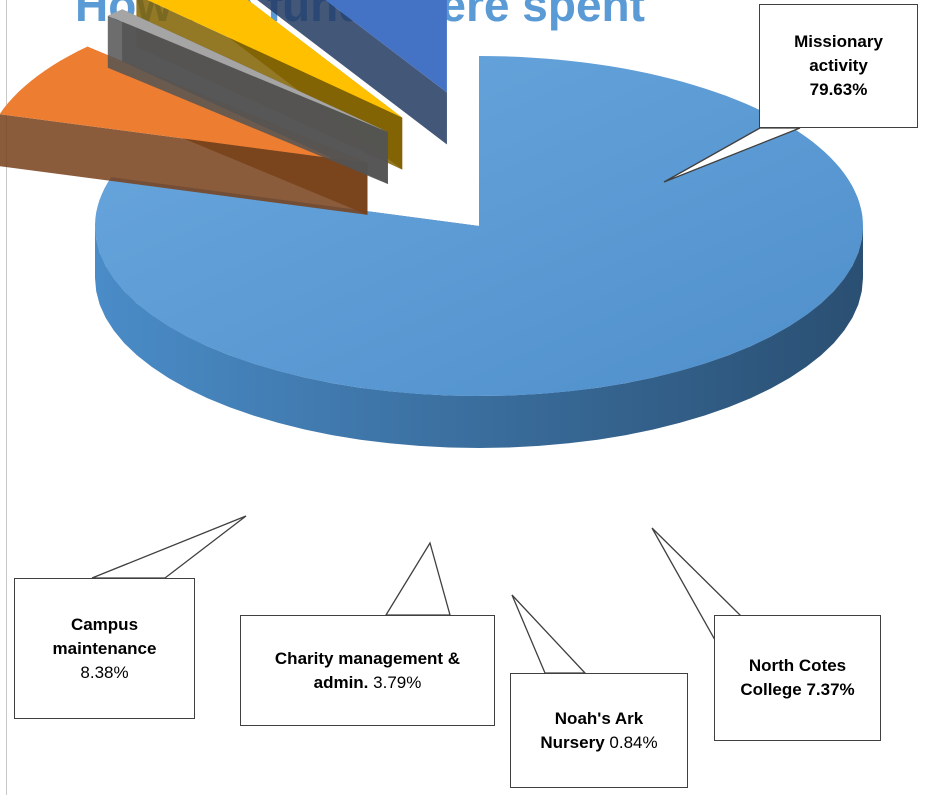 The width and height of the screenshot is (943, 795). I want to click on data-label-value: 8.38%, so click(104, 672).